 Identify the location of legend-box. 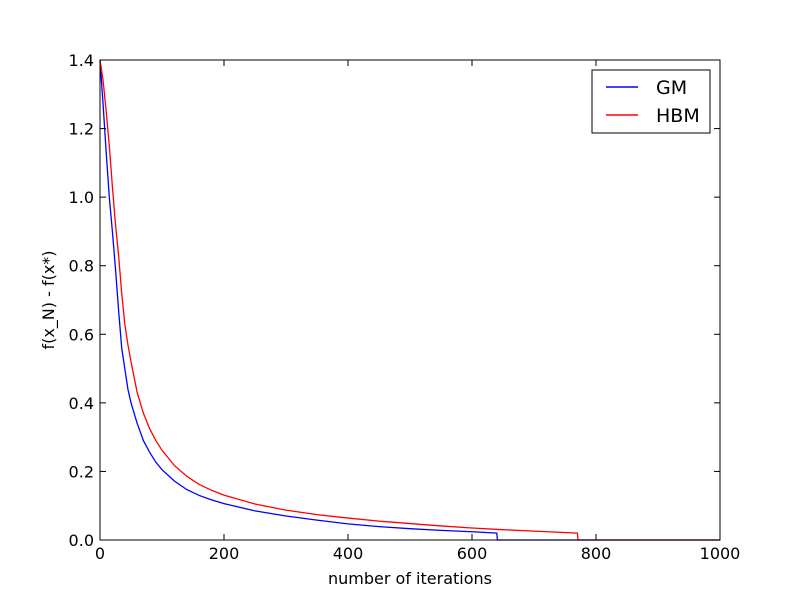
(651, 101).